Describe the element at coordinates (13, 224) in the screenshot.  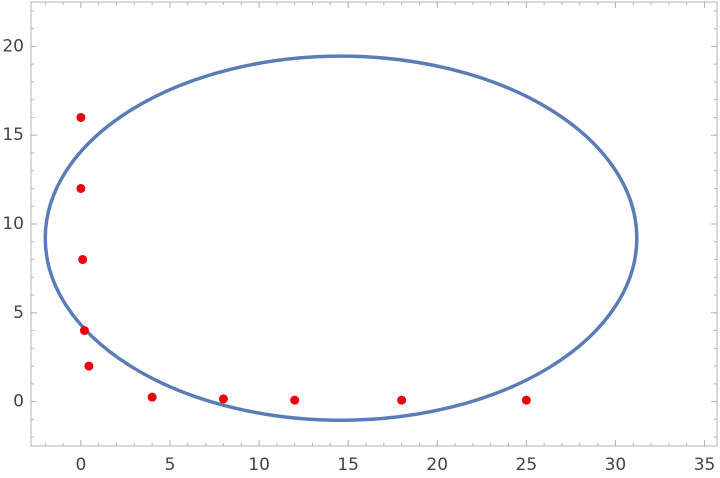
I see `y-tick-label: 10` at that location.